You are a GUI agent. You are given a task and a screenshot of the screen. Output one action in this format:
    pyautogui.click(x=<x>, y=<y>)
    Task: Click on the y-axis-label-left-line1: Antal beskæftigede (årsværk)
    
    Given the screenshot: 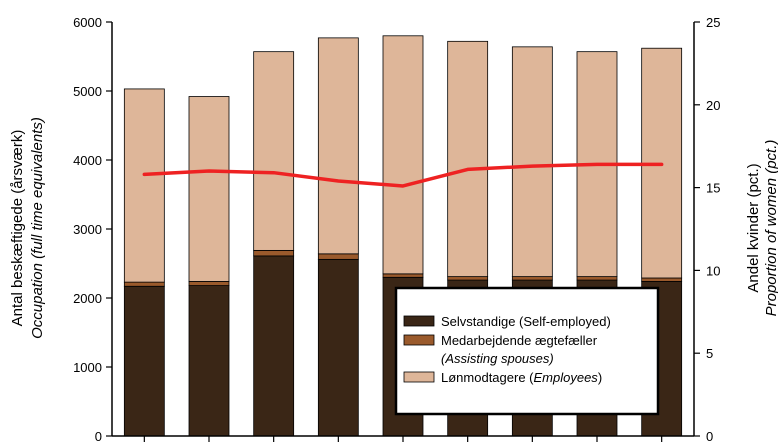 What is the action you would take?
    pyautogui.click(x=17, y=228)
    